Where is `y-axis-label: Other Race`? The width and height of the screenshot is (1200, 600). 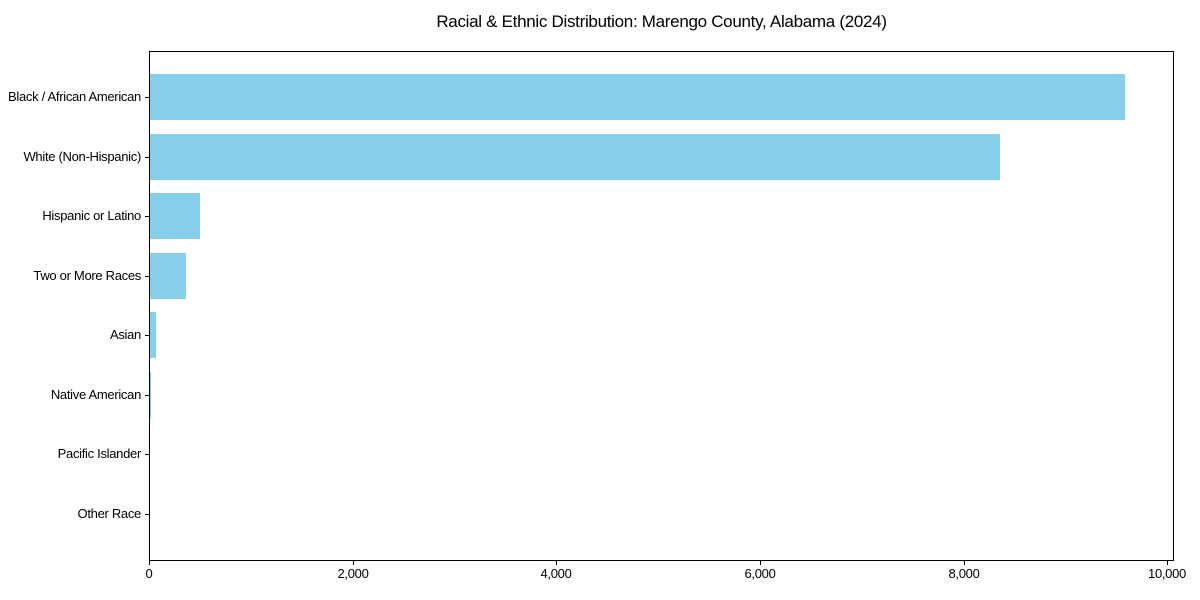
y-axis-label: Other Race is located at coordinates (109, 513).